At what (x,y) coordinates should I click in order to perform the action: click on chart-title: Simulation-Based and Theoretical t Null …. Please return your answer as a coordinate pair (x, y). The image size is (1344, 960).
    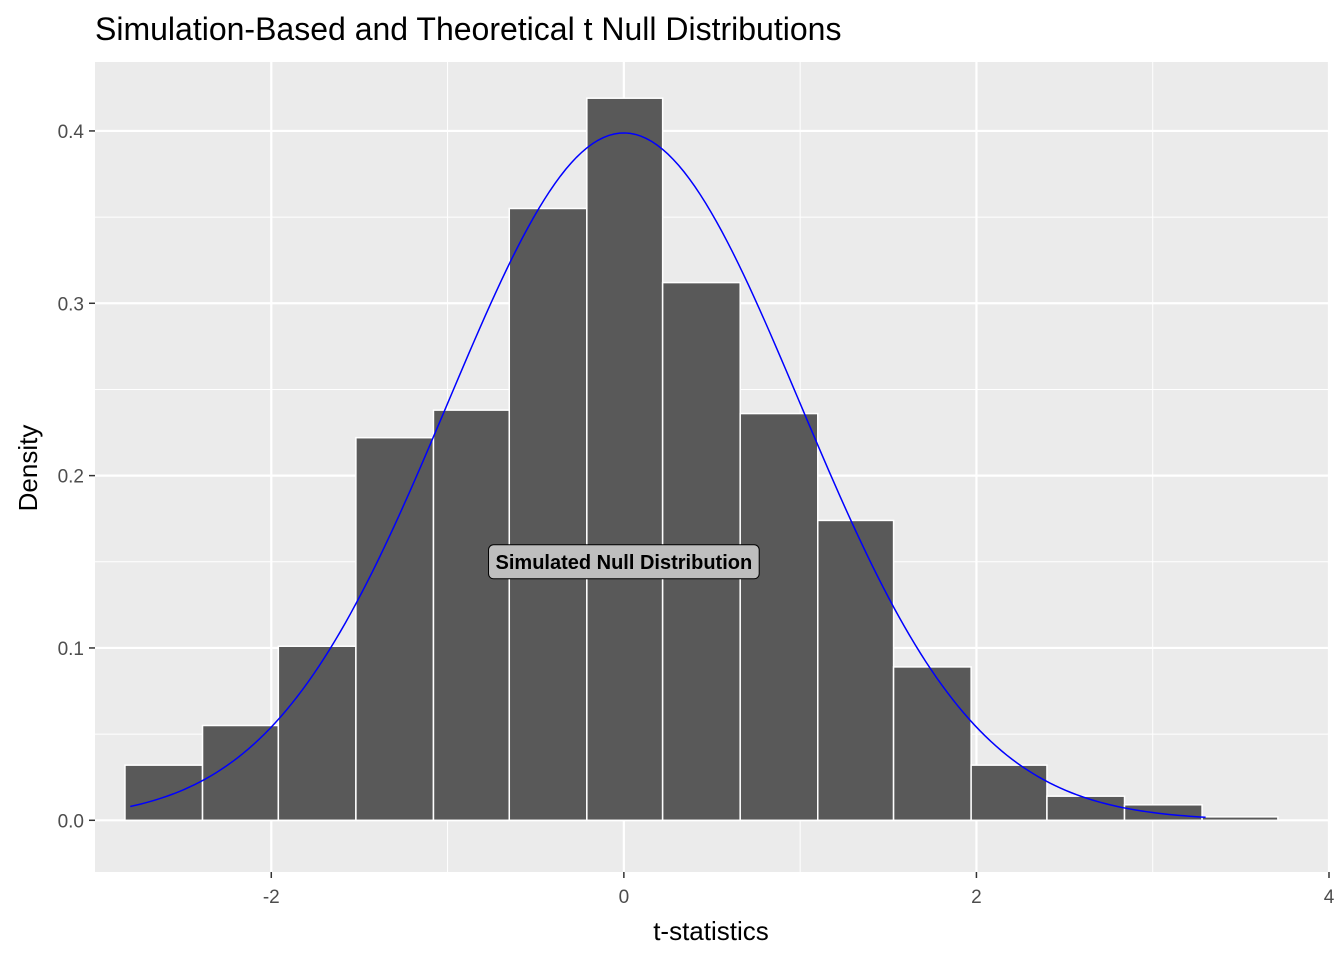
    Looking at the image, I should click on (468, 29).